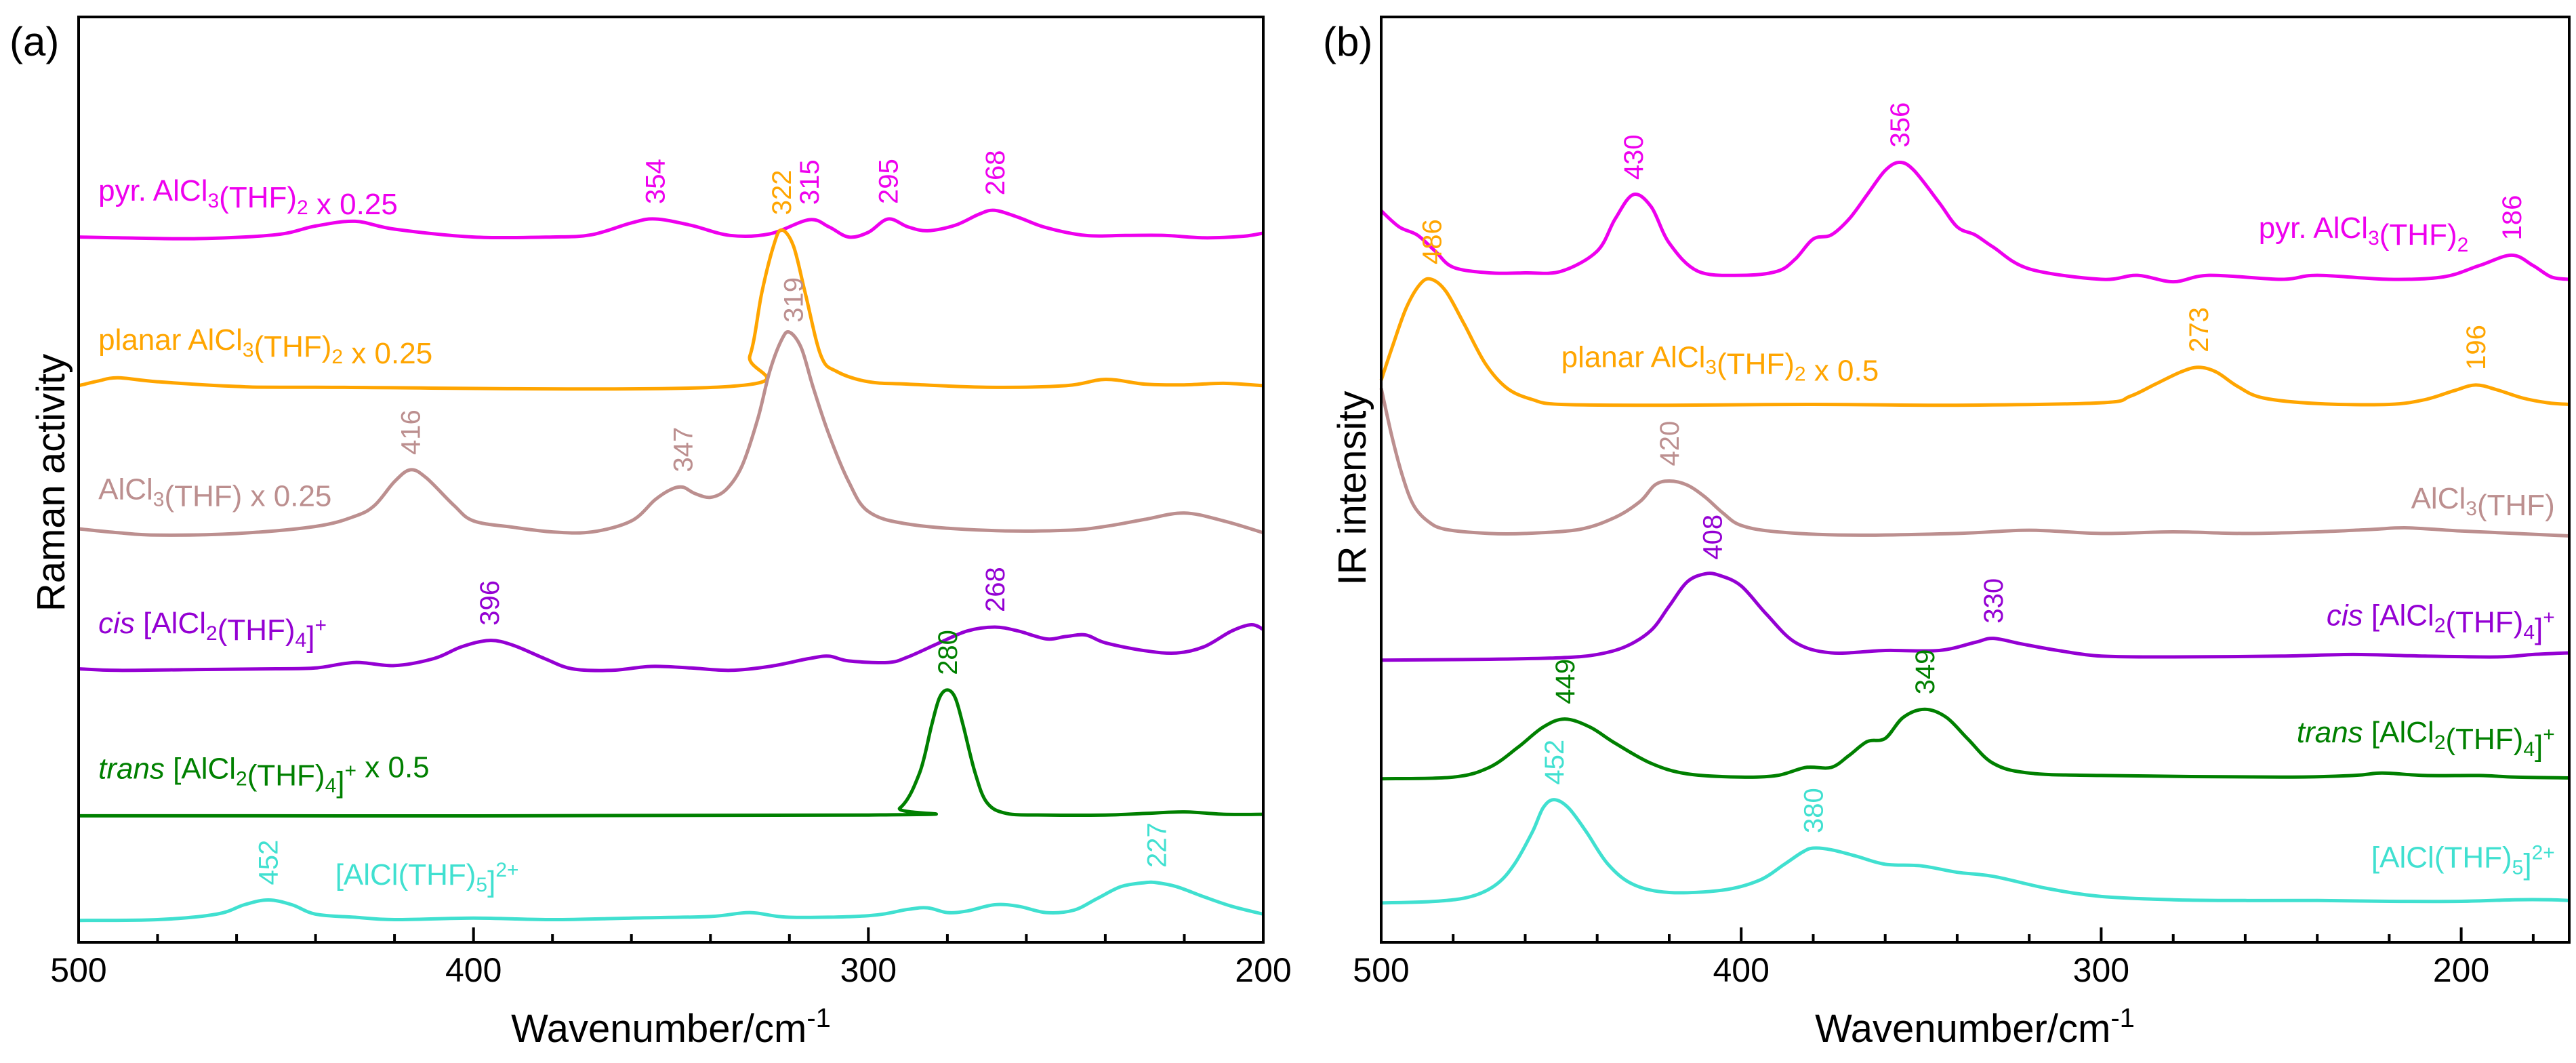  Describe the element at coordinates (810, 182) in the screenshot. I see `peak-label: 315` at that location.